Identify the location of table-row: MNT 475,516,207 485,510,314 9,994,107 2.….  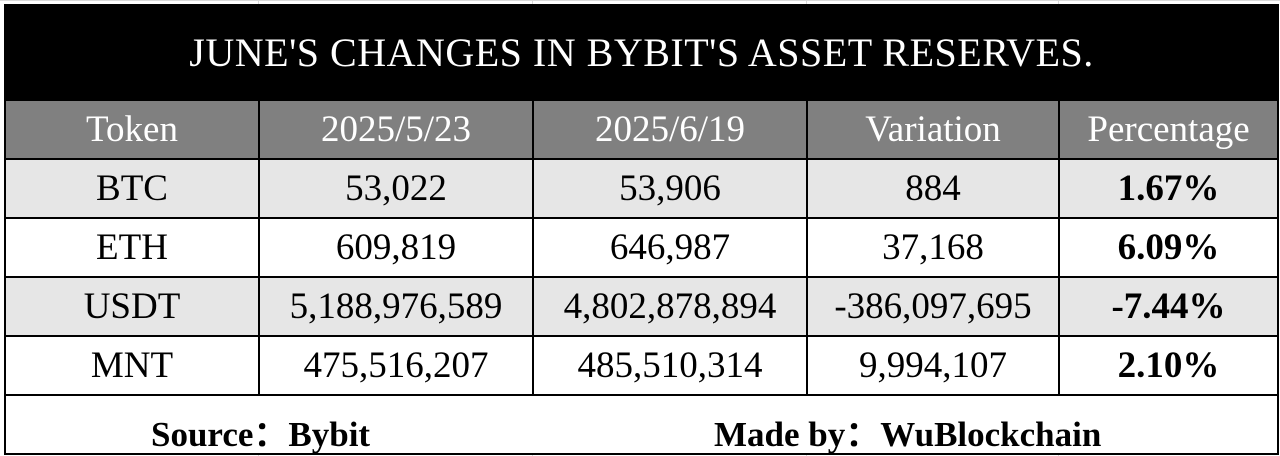
(642, 365).